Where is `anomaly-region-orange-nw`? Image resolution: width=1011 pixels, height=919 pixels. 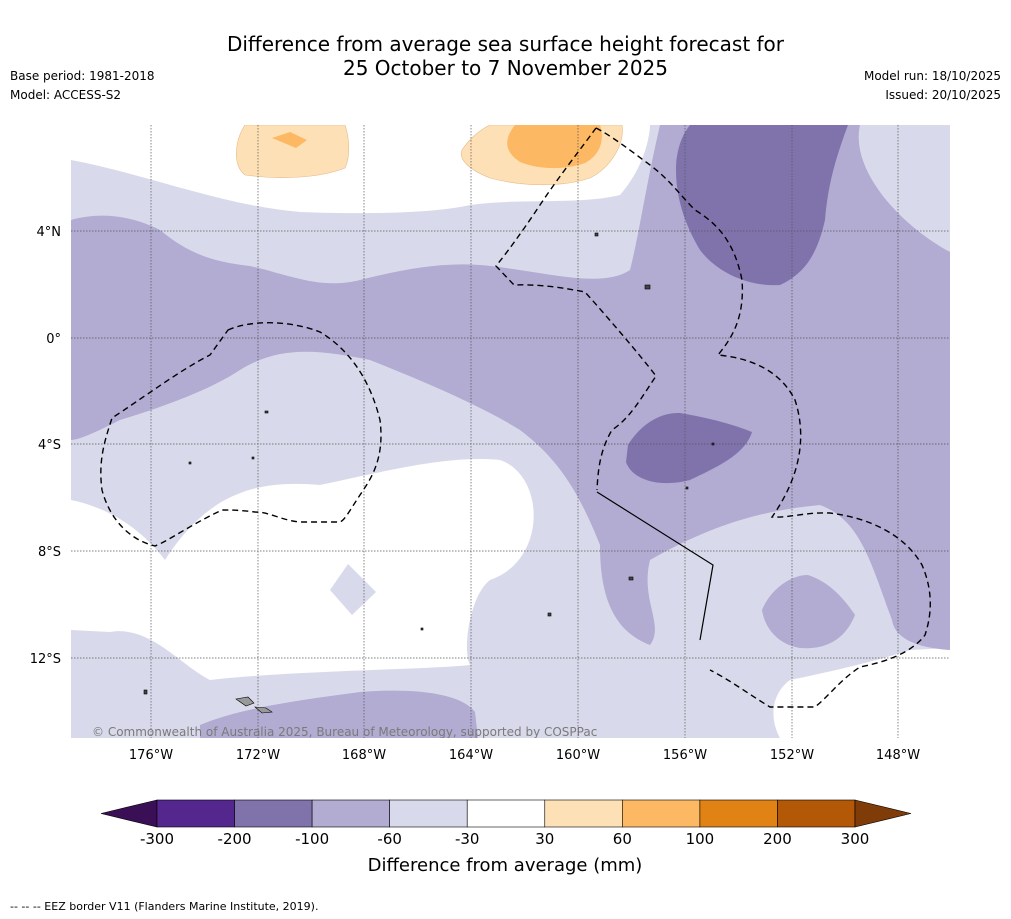 anomaly-region-orange-nw is located at coordinates (289, 140).